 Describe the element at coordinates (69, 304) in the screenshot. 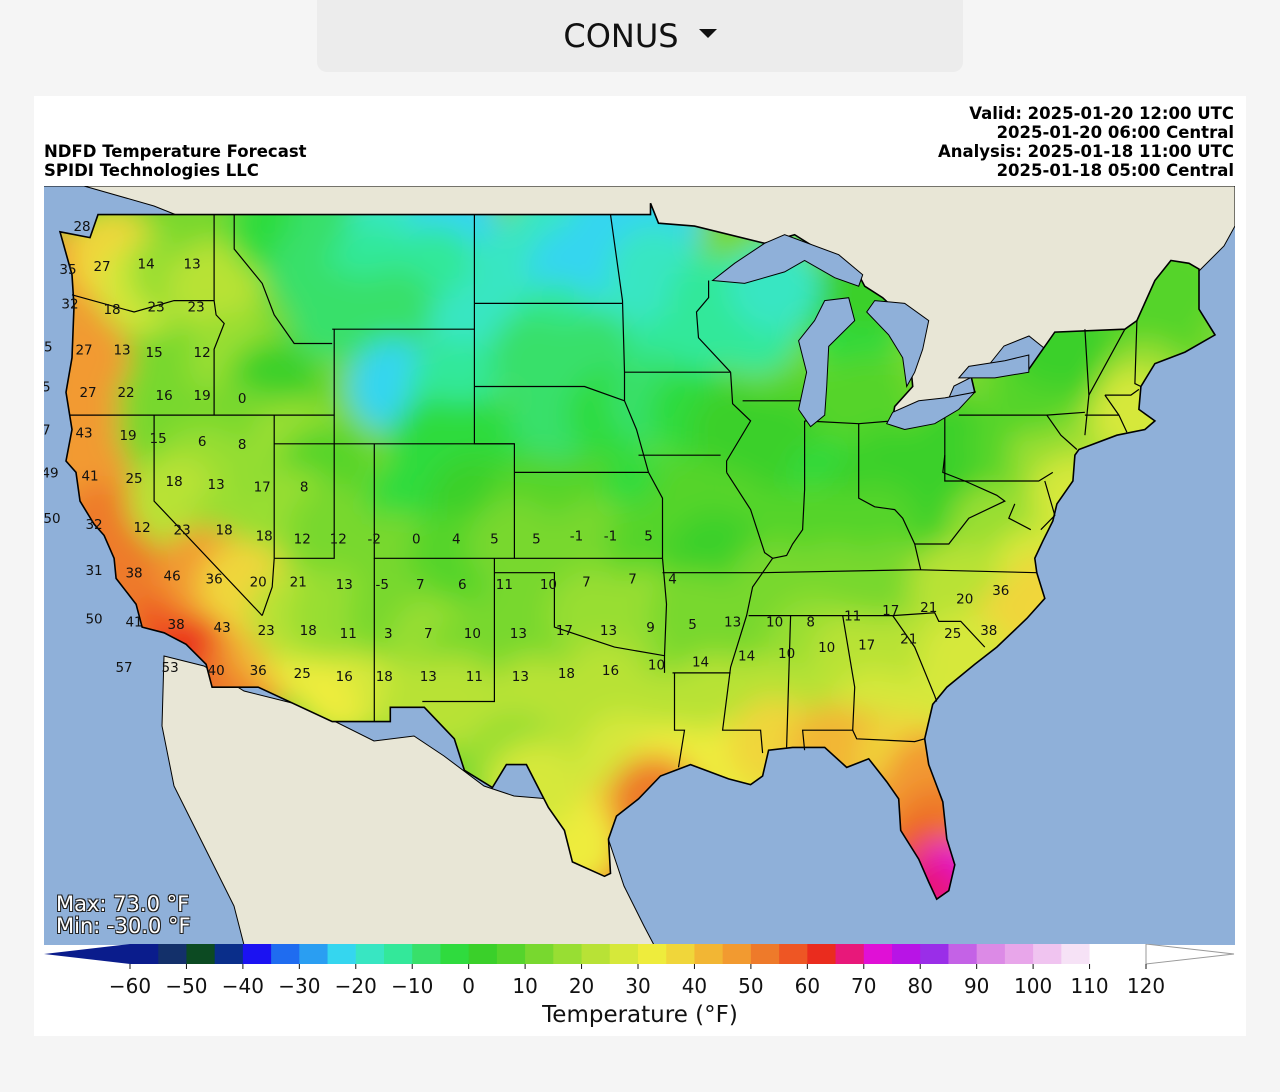

I see `temperature-value-label: 32` at that location.